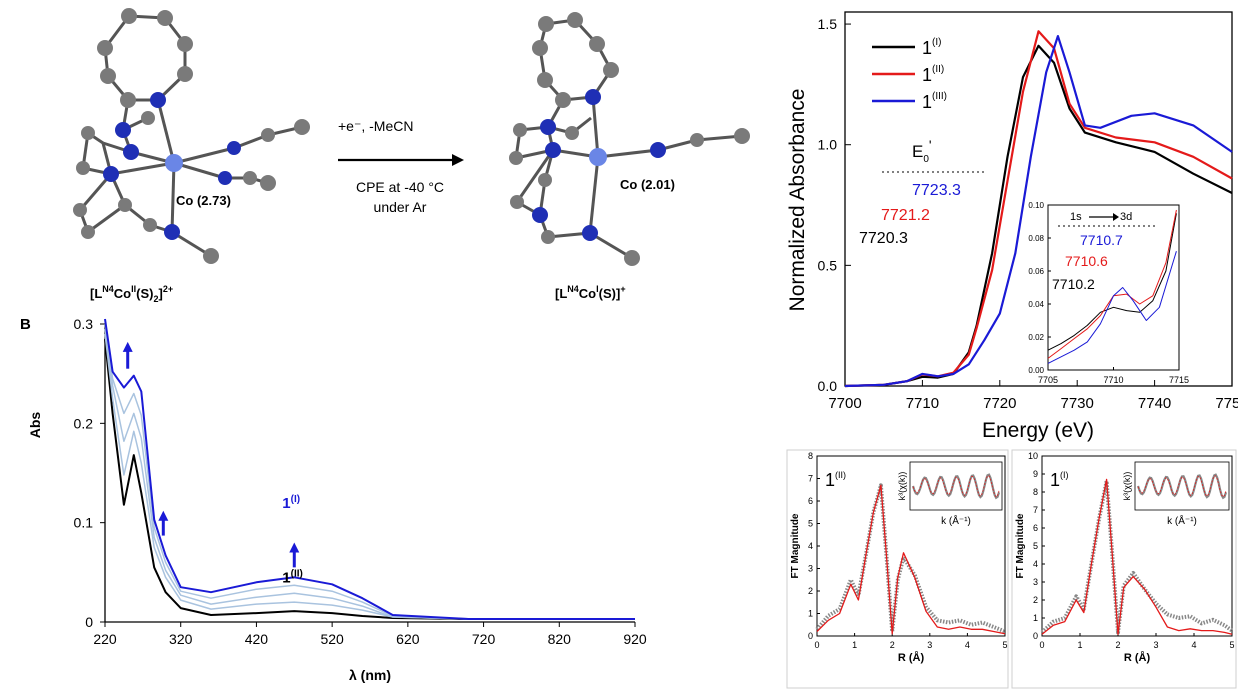 The image size is (1238, 690). I want to click on exafs-inset-y-label: k³(χ(k)), so click(1127, 486).